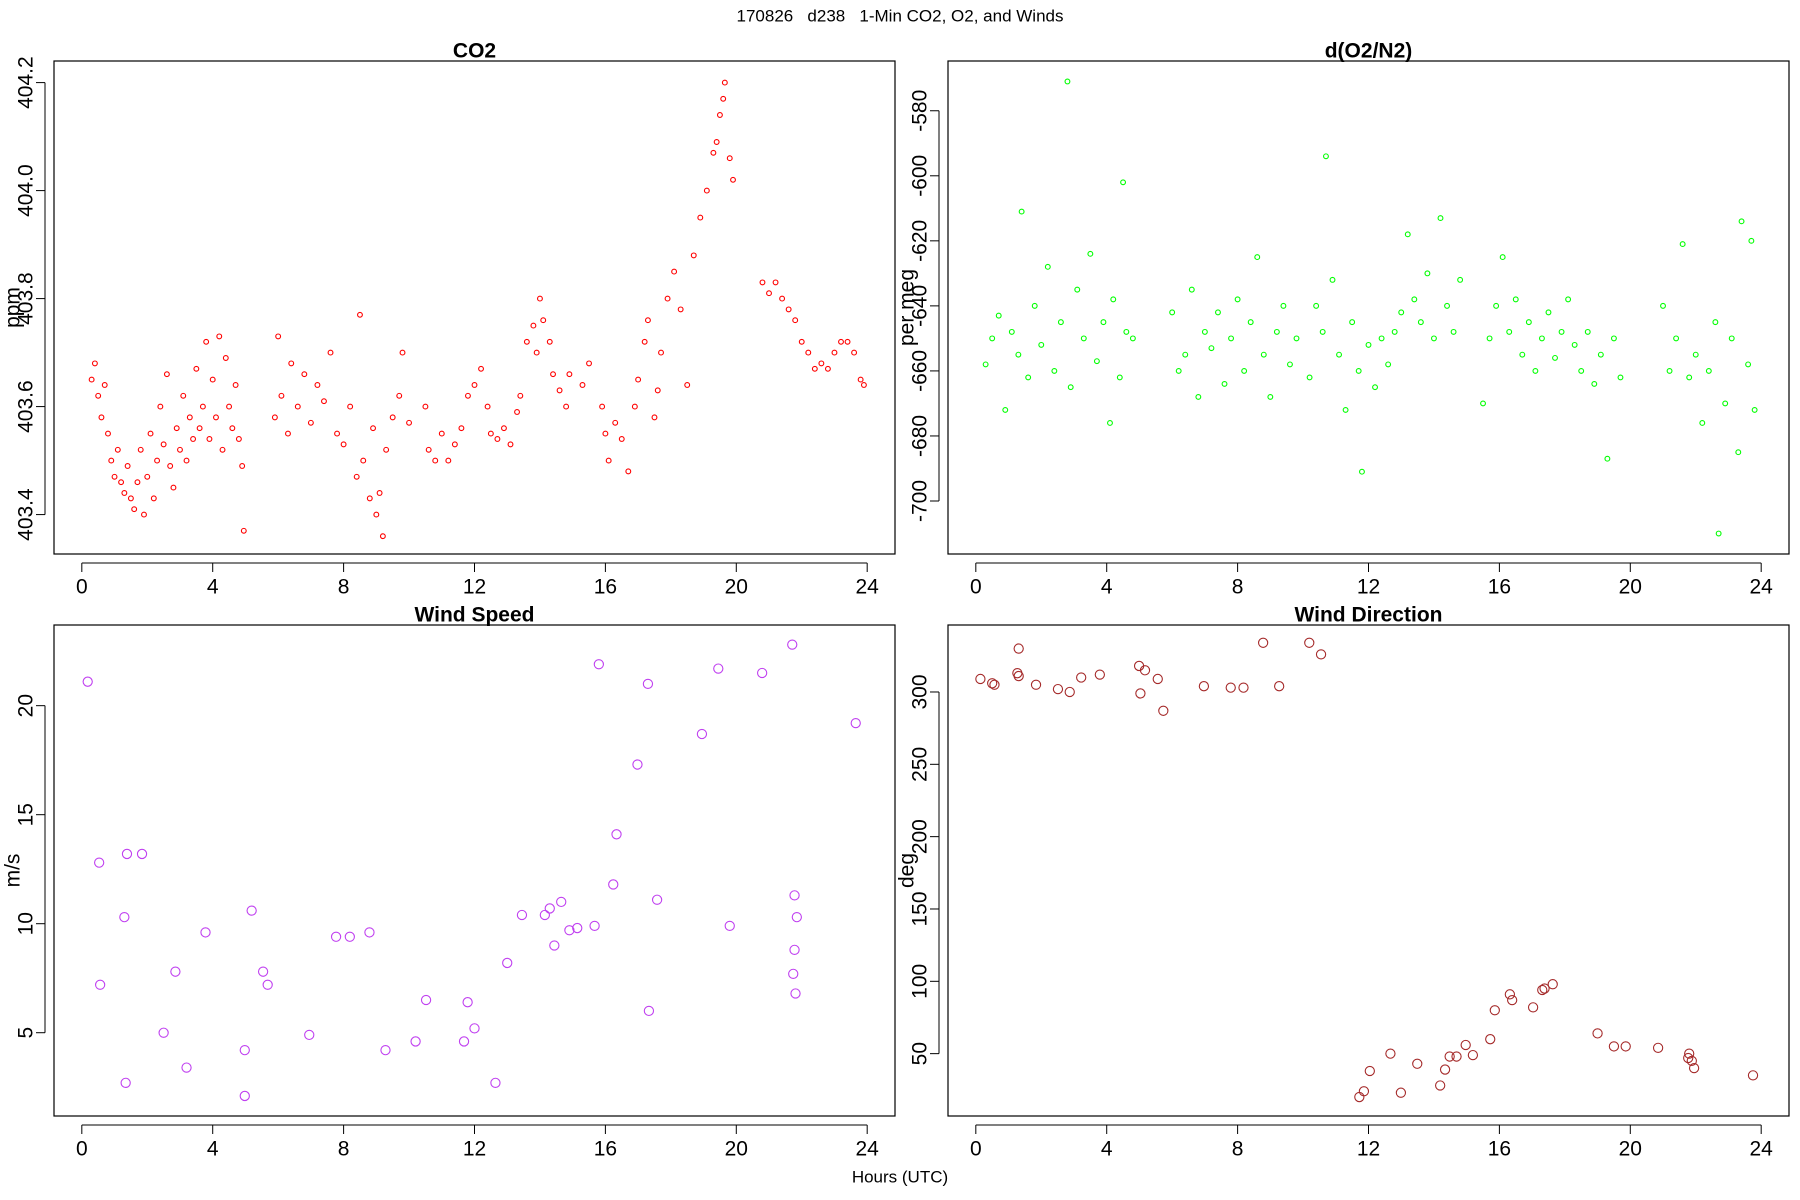 Image resolution: width=1800 pixels, height=1200 pixels. I want to click on y-axis-label: m/s, so click(13, 871).